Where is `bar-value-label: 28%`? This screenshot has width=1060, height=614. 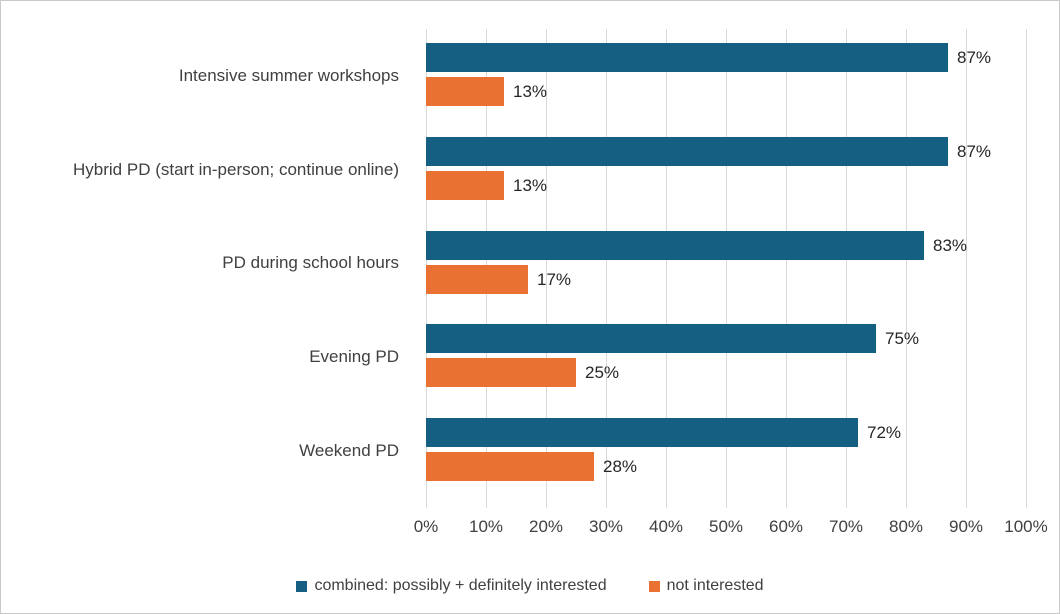 bar-value-label: 28% is located at coordinates (620, 467).